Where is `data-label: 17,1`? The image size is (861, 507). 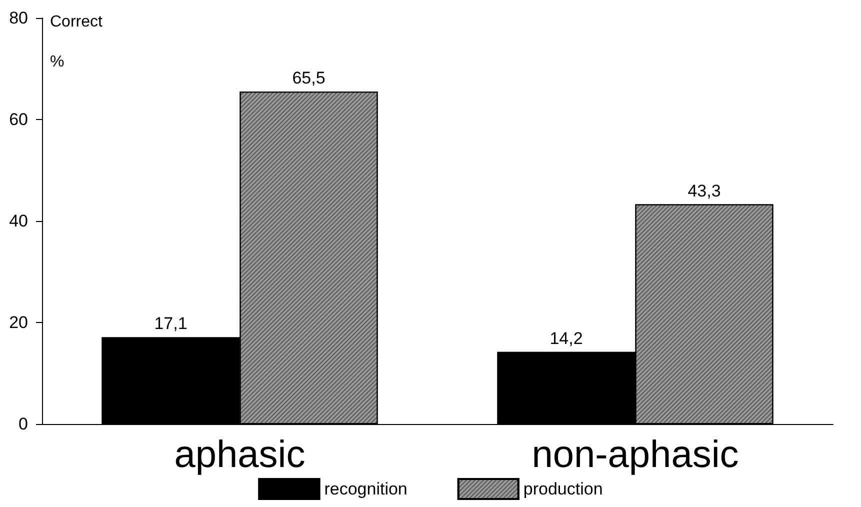
data-label: 17,1 is located at coordinates (171, 324).